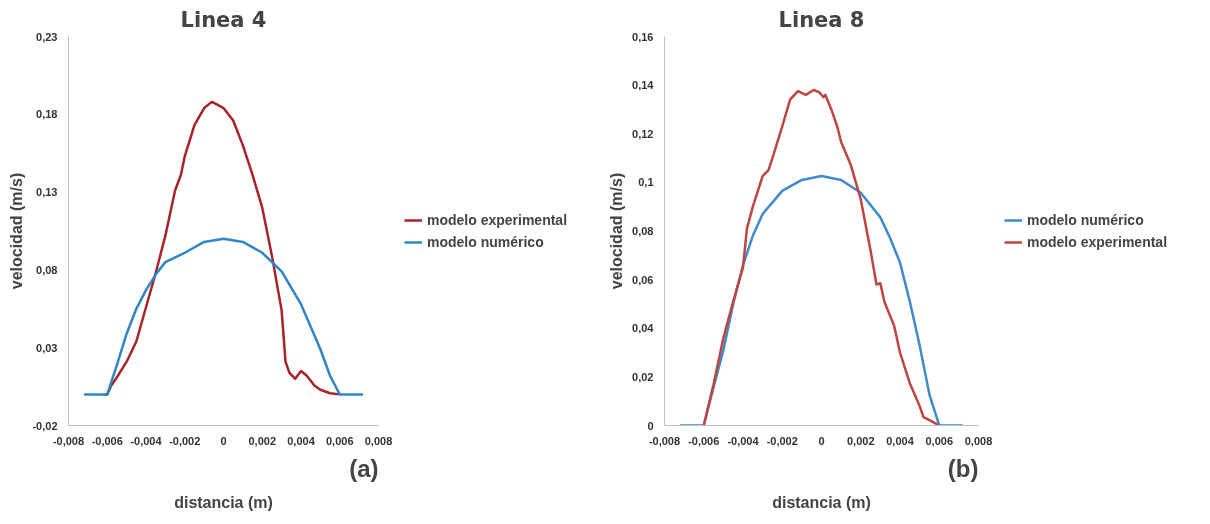 Image resolution: width=1210 pixels, height=524 pixels. I want to click on y-tick-label: -0,02, so click(45, 425).